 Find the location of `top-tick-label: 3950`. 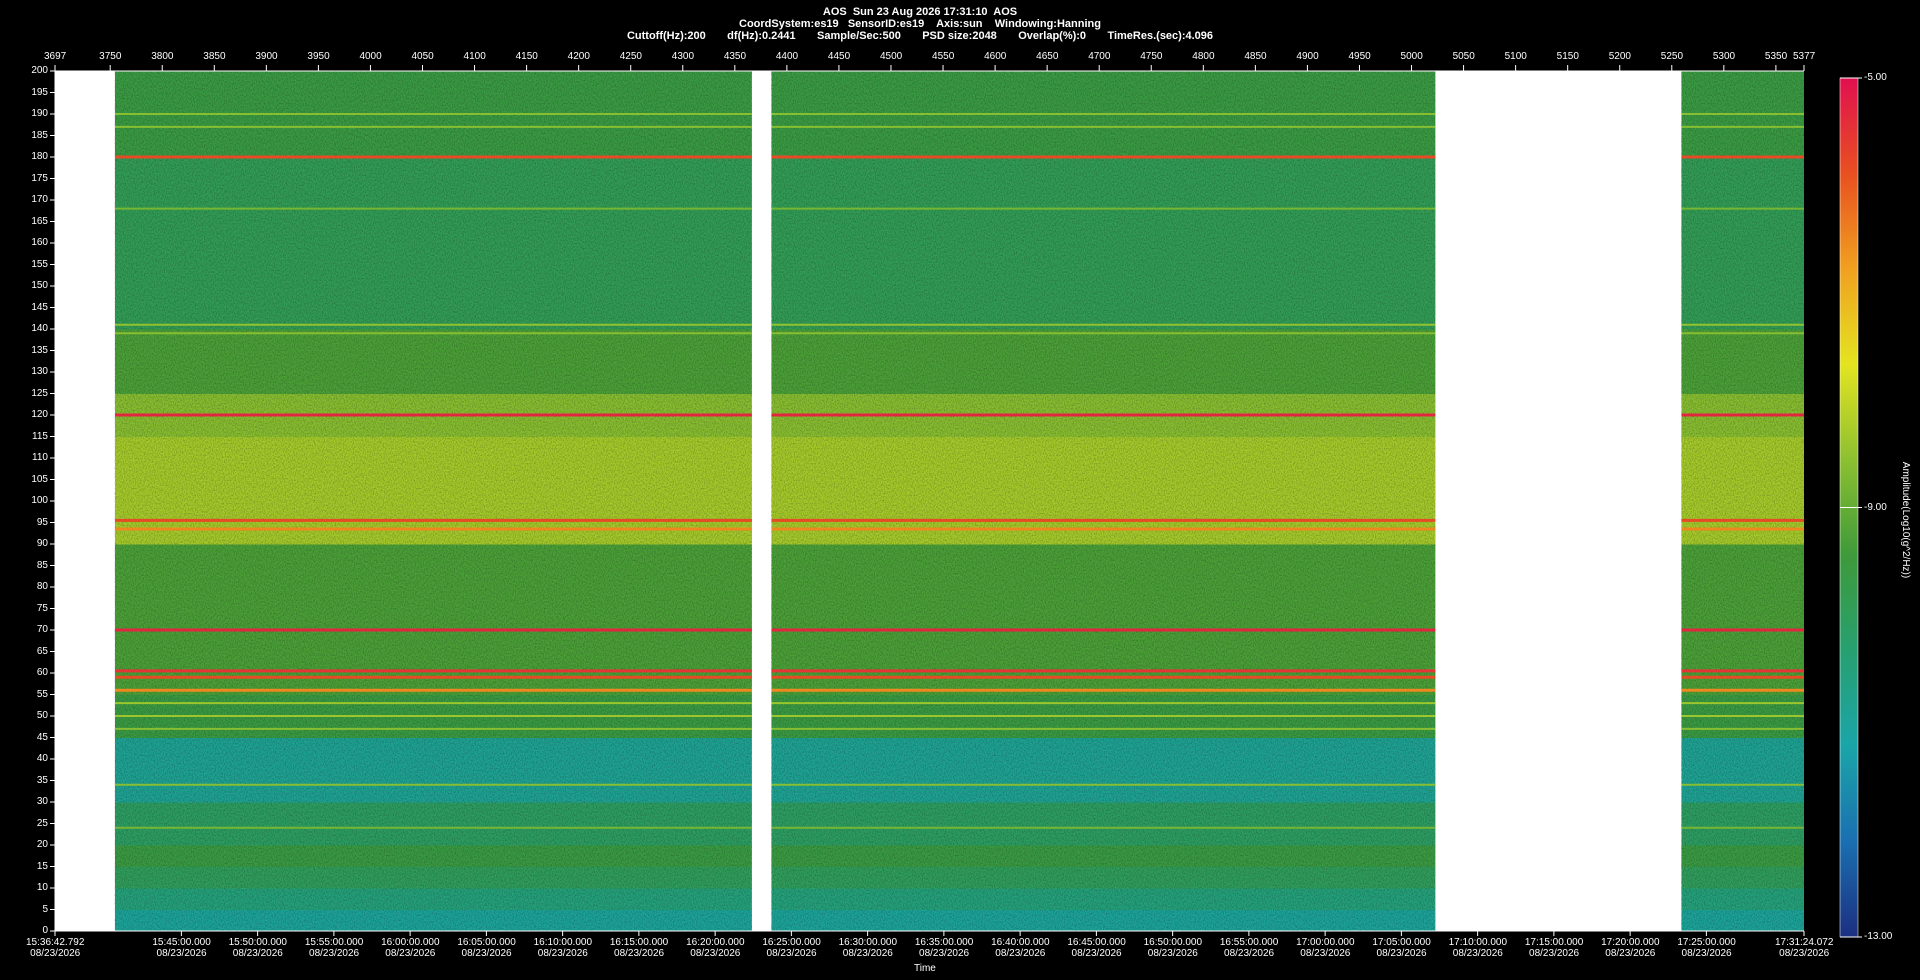

top-tick-label: 3950 is located at coordinates (318, 56).